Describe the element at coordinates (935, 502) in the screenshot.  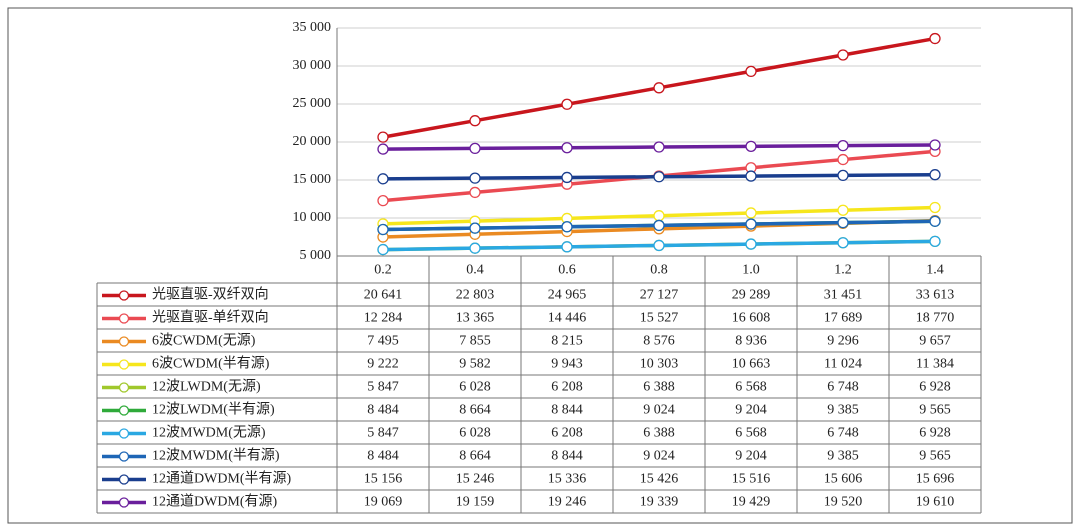
I see `value-label: 19 610` at that location.